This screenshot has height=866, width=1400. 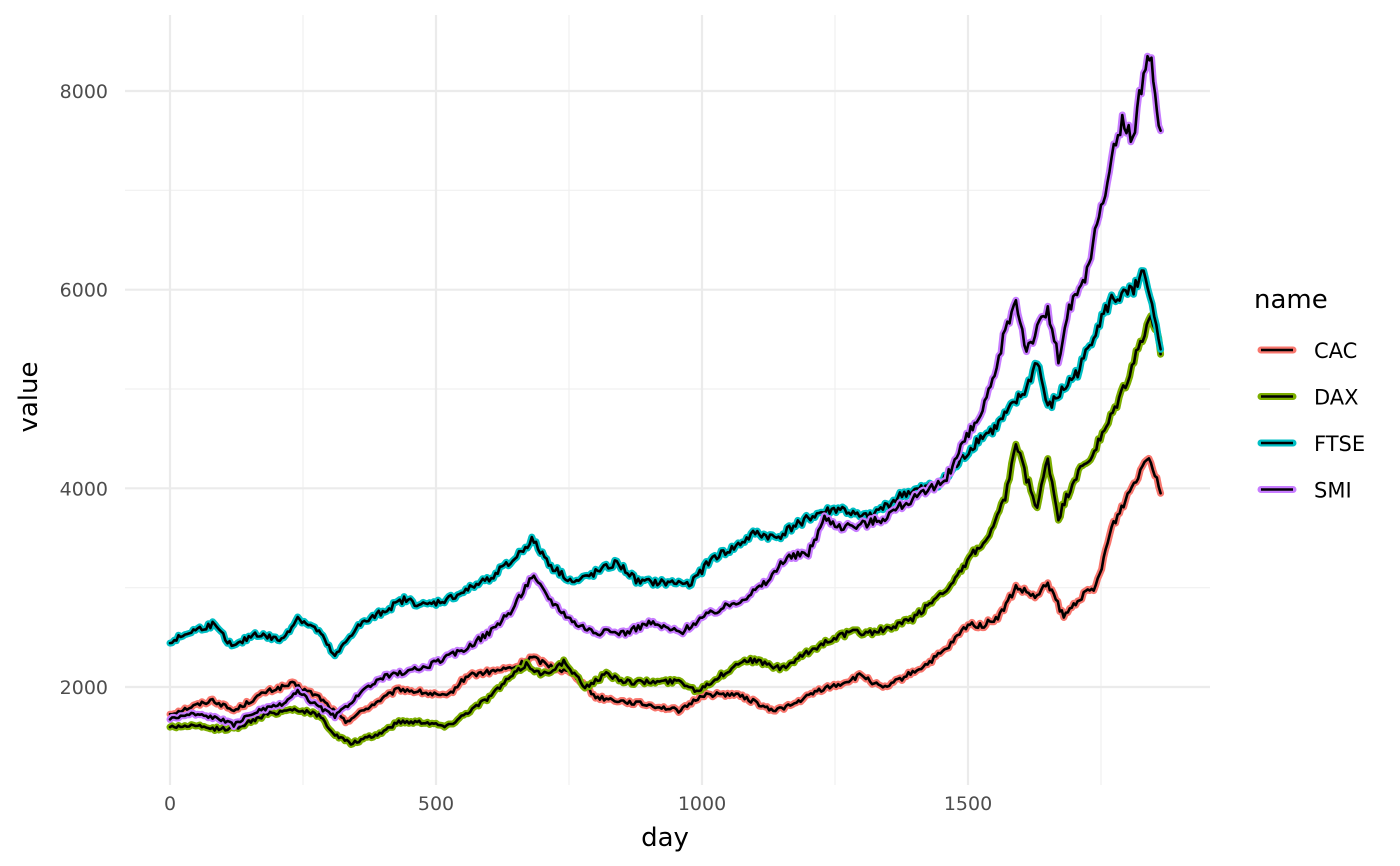 I want to click on y-tick-label: 8000, so click(x=84, y=92).